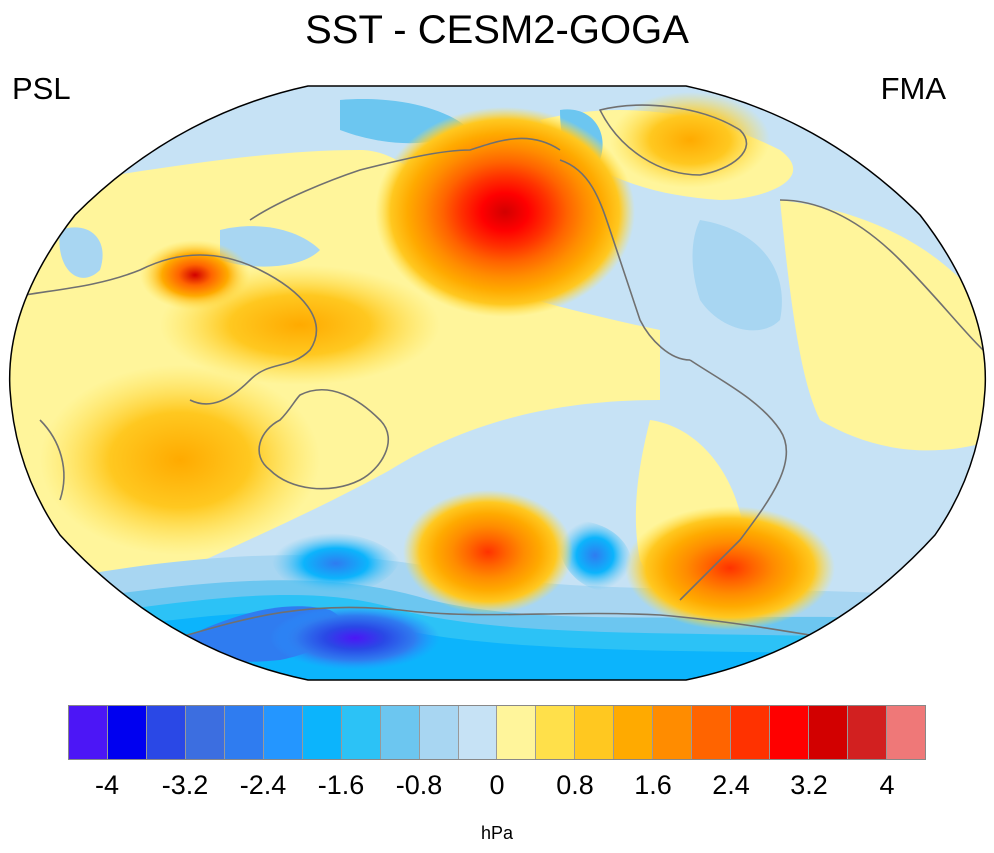  Describe the element at coordinates (341, 785) in the screenshot. I see `colorbar-tick-label: -1.6` at that location.